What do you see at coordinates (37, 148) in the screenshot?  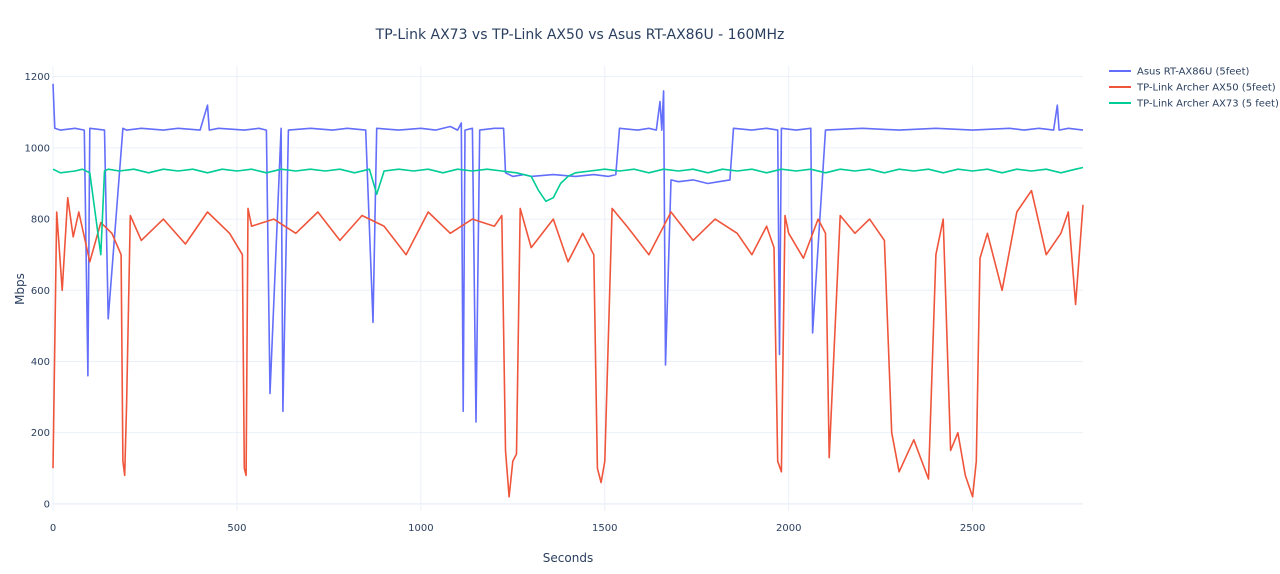 I see `y-tick-label: 1000` at bounding box center [37, 148].